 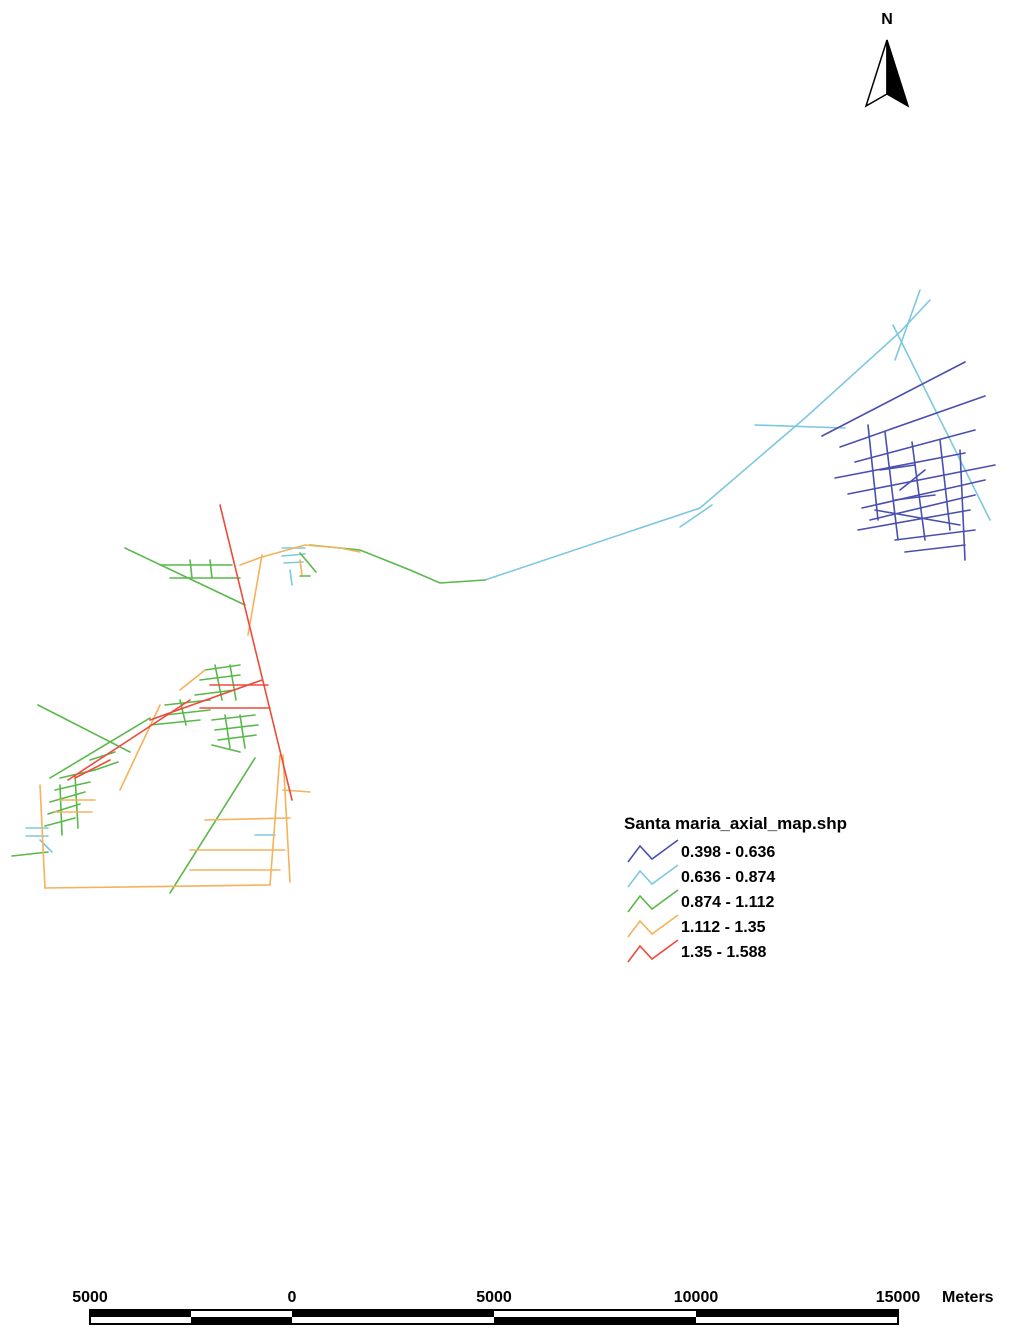 I want to click on scale-bar-ticks: 5000 0 5000 10000 15000, so click(x=496, y=1297).